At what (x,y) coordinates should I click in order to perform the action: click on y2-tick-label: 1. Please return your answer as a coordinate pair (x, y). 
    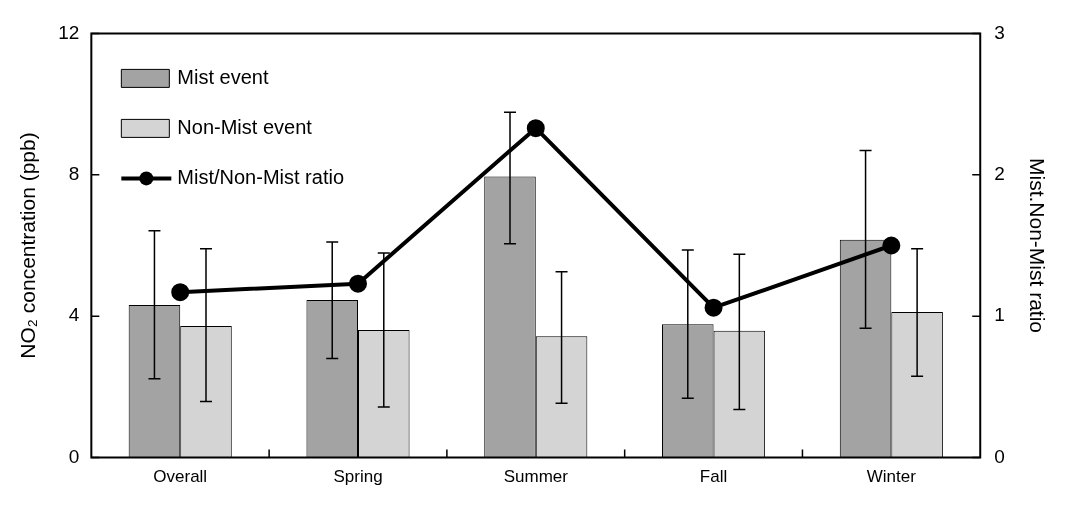
    Looking at the image, I should click on (999, 315).